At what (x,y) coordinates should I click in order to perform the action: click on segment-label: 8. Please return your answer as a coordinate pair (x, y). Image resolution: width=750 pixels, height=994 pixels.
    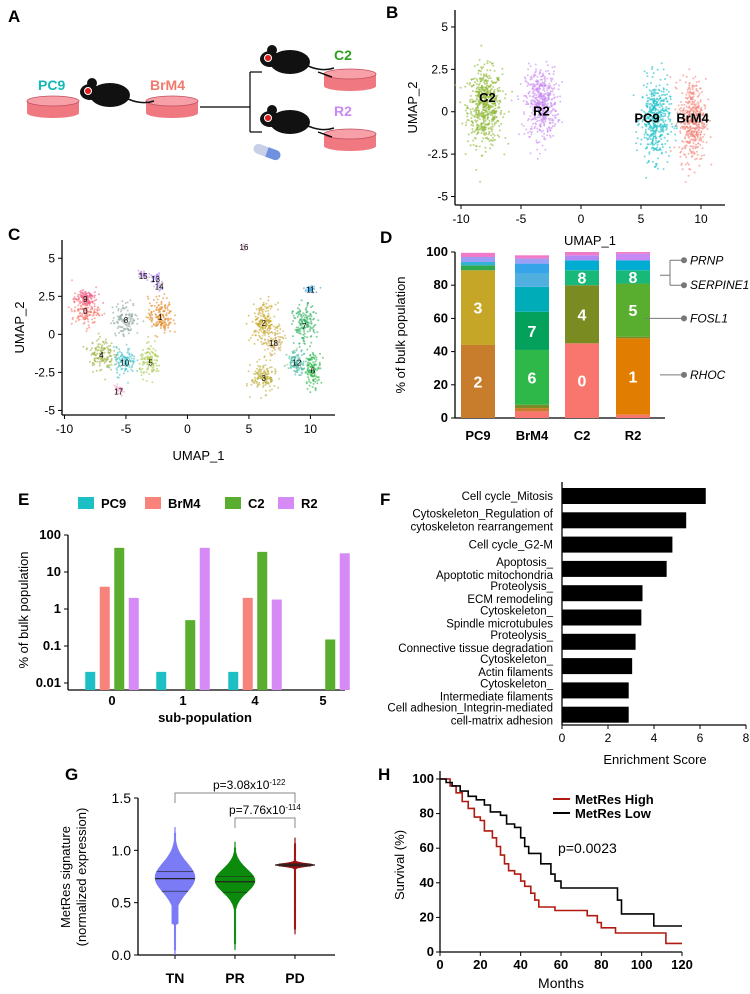
    Looking at the image, I should click on (582, 279).